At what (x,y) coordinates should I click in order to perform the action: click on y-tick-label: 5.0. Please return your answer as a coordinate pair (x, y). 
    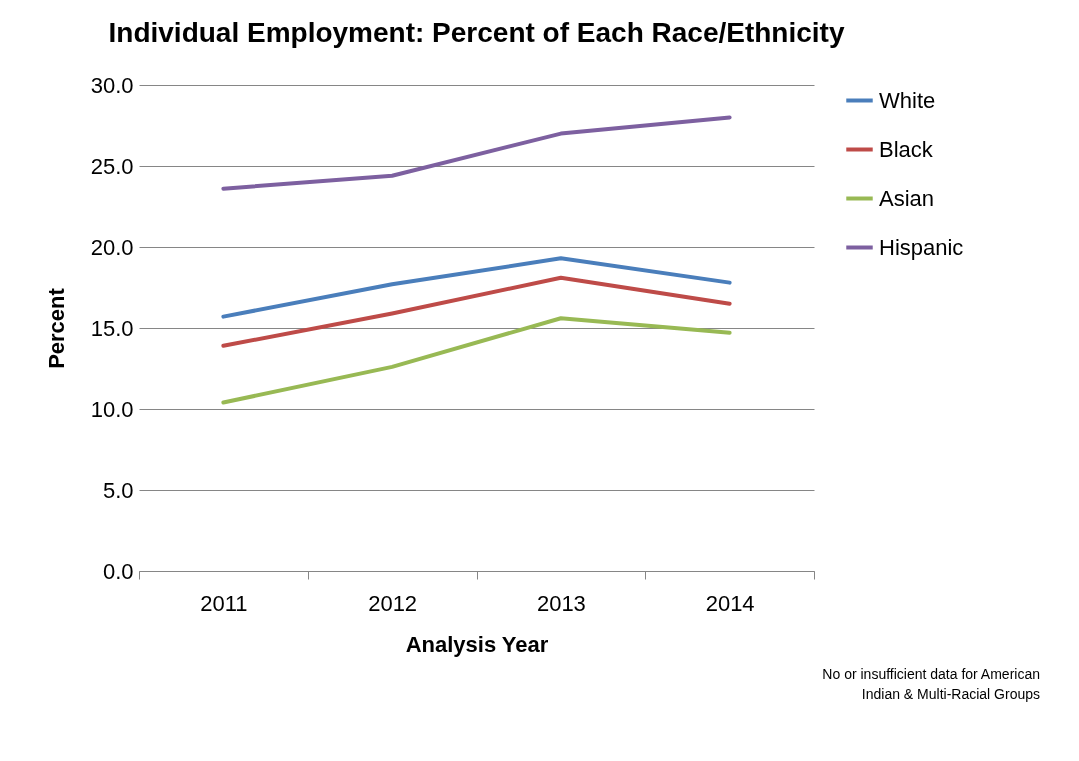
    Looking at the image, I should click on (118, 490).